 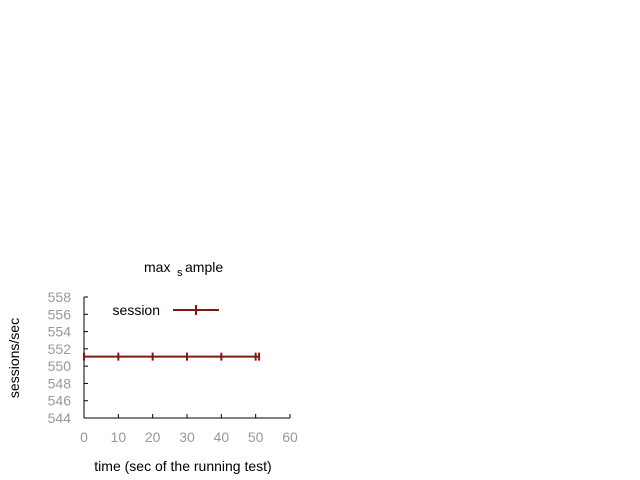 What do you see at coordinates (222, 437) in the screenshot?
I see `x-tick-label: 40` at bounding box center [222, 437].